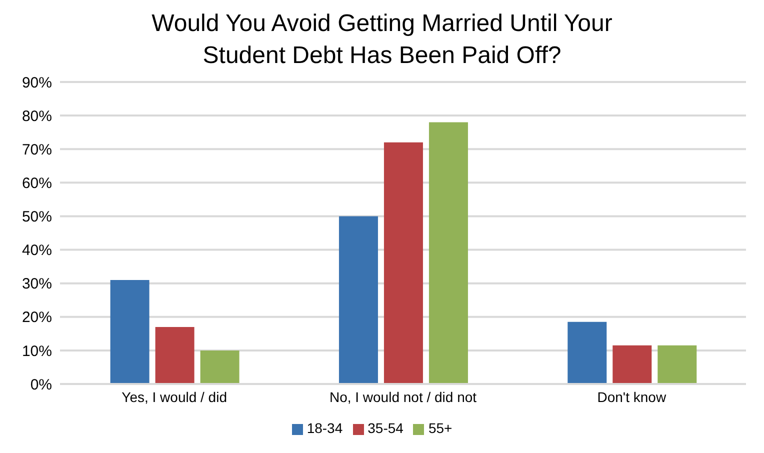  Describe the element at coordinates (41, 385) in the screenshot. I see `y-tick-label: 0%` at that location.